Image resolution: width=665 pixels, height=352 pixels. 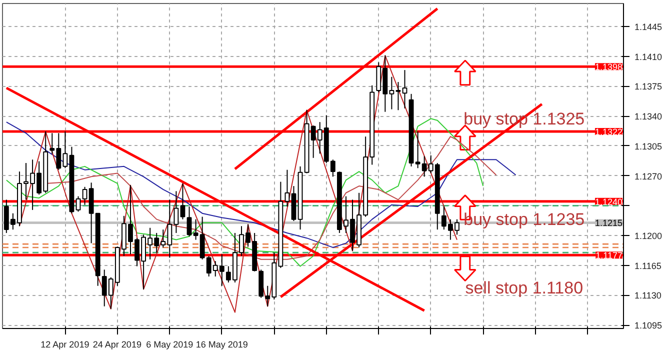 I want to click on y-tick-label: 1.1375, so click(x=648, y=87).